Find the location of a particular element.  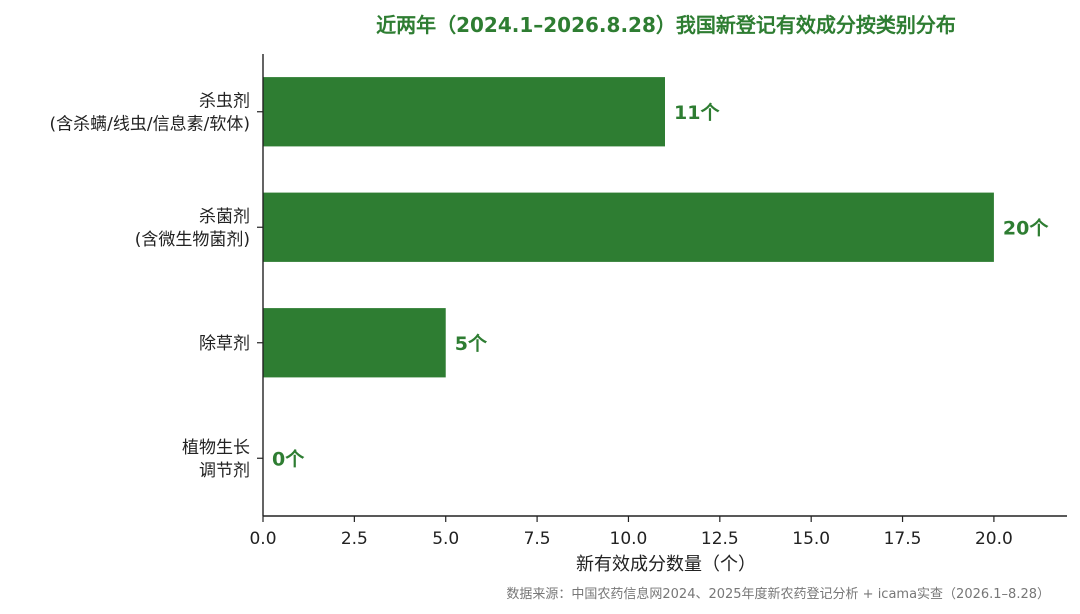

data-label: 5个 is located at coordinates (471, 344).